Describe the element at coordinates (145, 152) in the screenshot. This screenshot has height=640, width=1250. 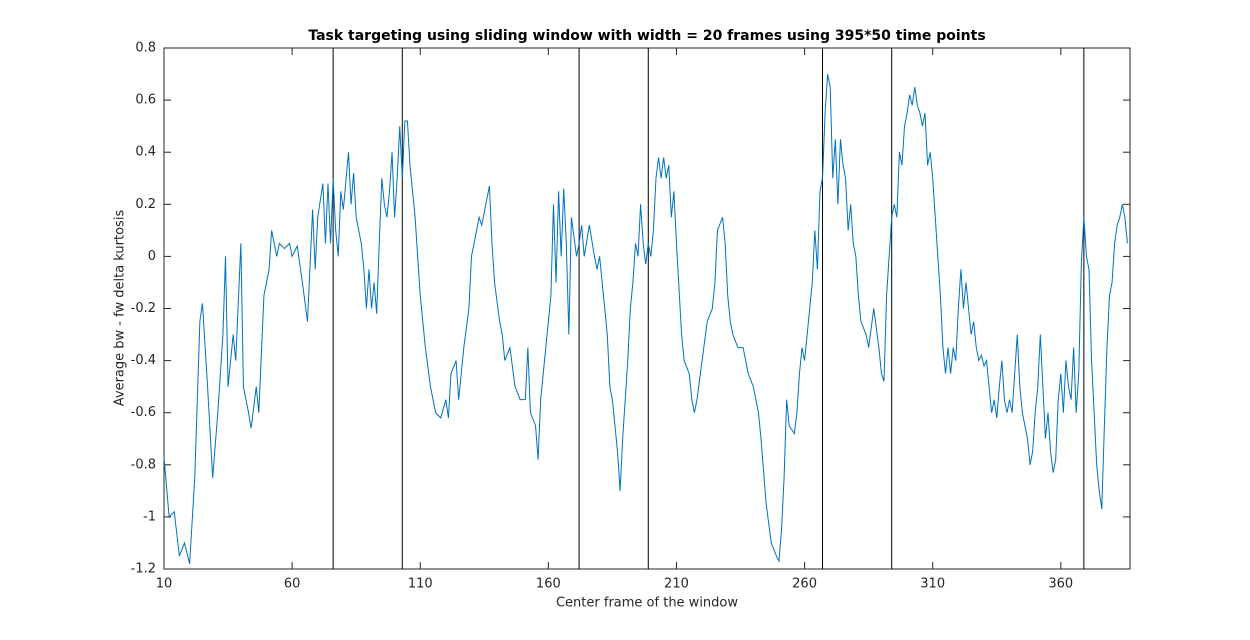
I see `y-tick-label: 0.4` at that location.